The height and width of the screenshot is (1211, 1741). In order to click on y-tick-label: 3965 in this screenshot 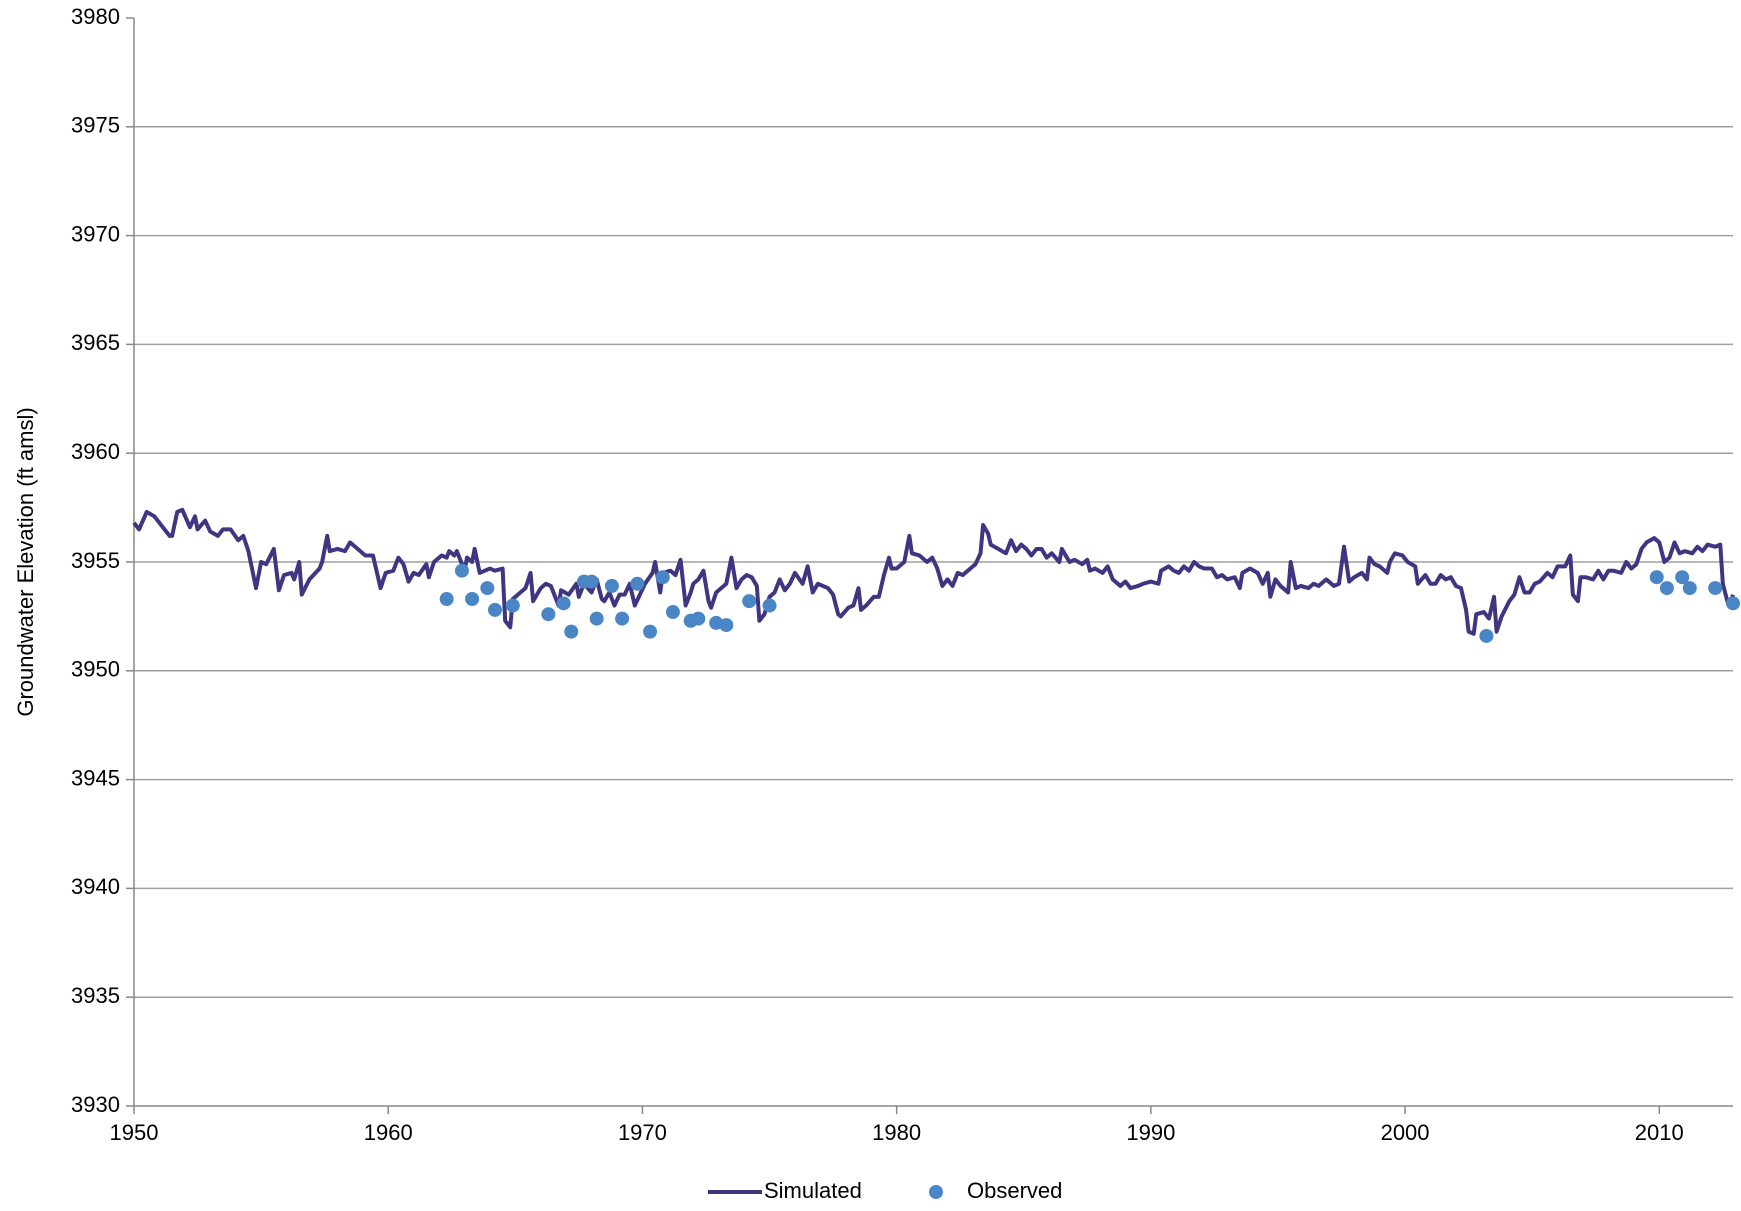, I will do `click(95, 342)`.